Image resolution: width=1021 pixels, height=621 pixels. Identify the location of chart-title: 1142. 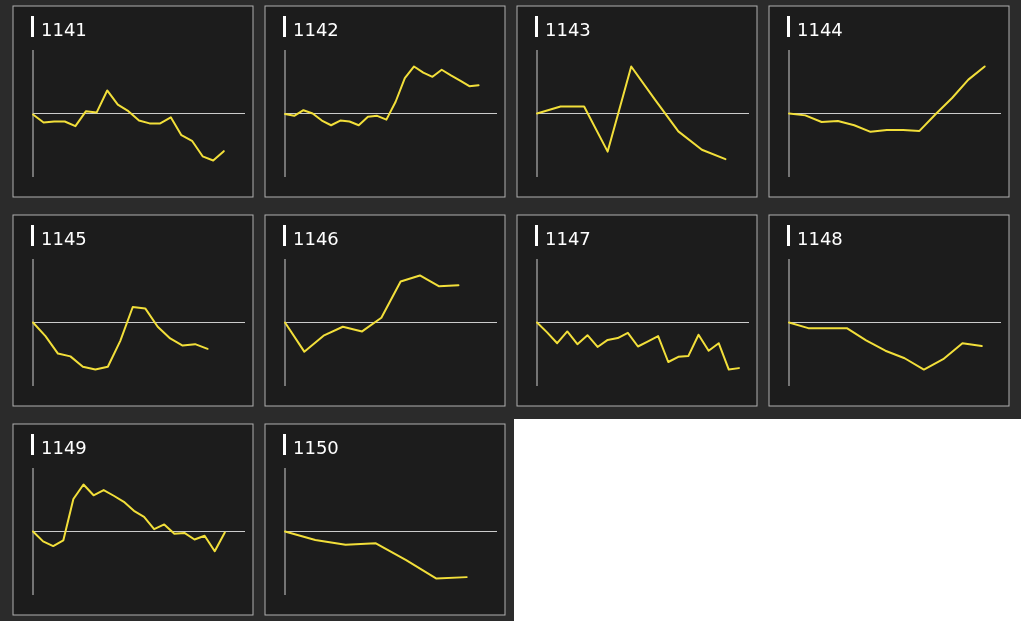
(316, 29).